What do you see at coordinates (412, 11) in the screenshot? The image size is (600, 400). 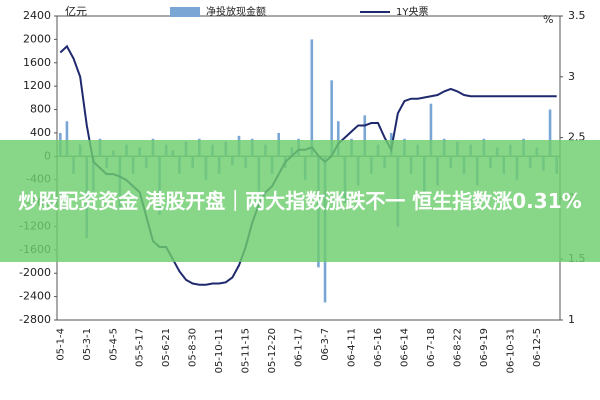 I see `legend-label: 1Y央票` at bounding box center [412, 11].